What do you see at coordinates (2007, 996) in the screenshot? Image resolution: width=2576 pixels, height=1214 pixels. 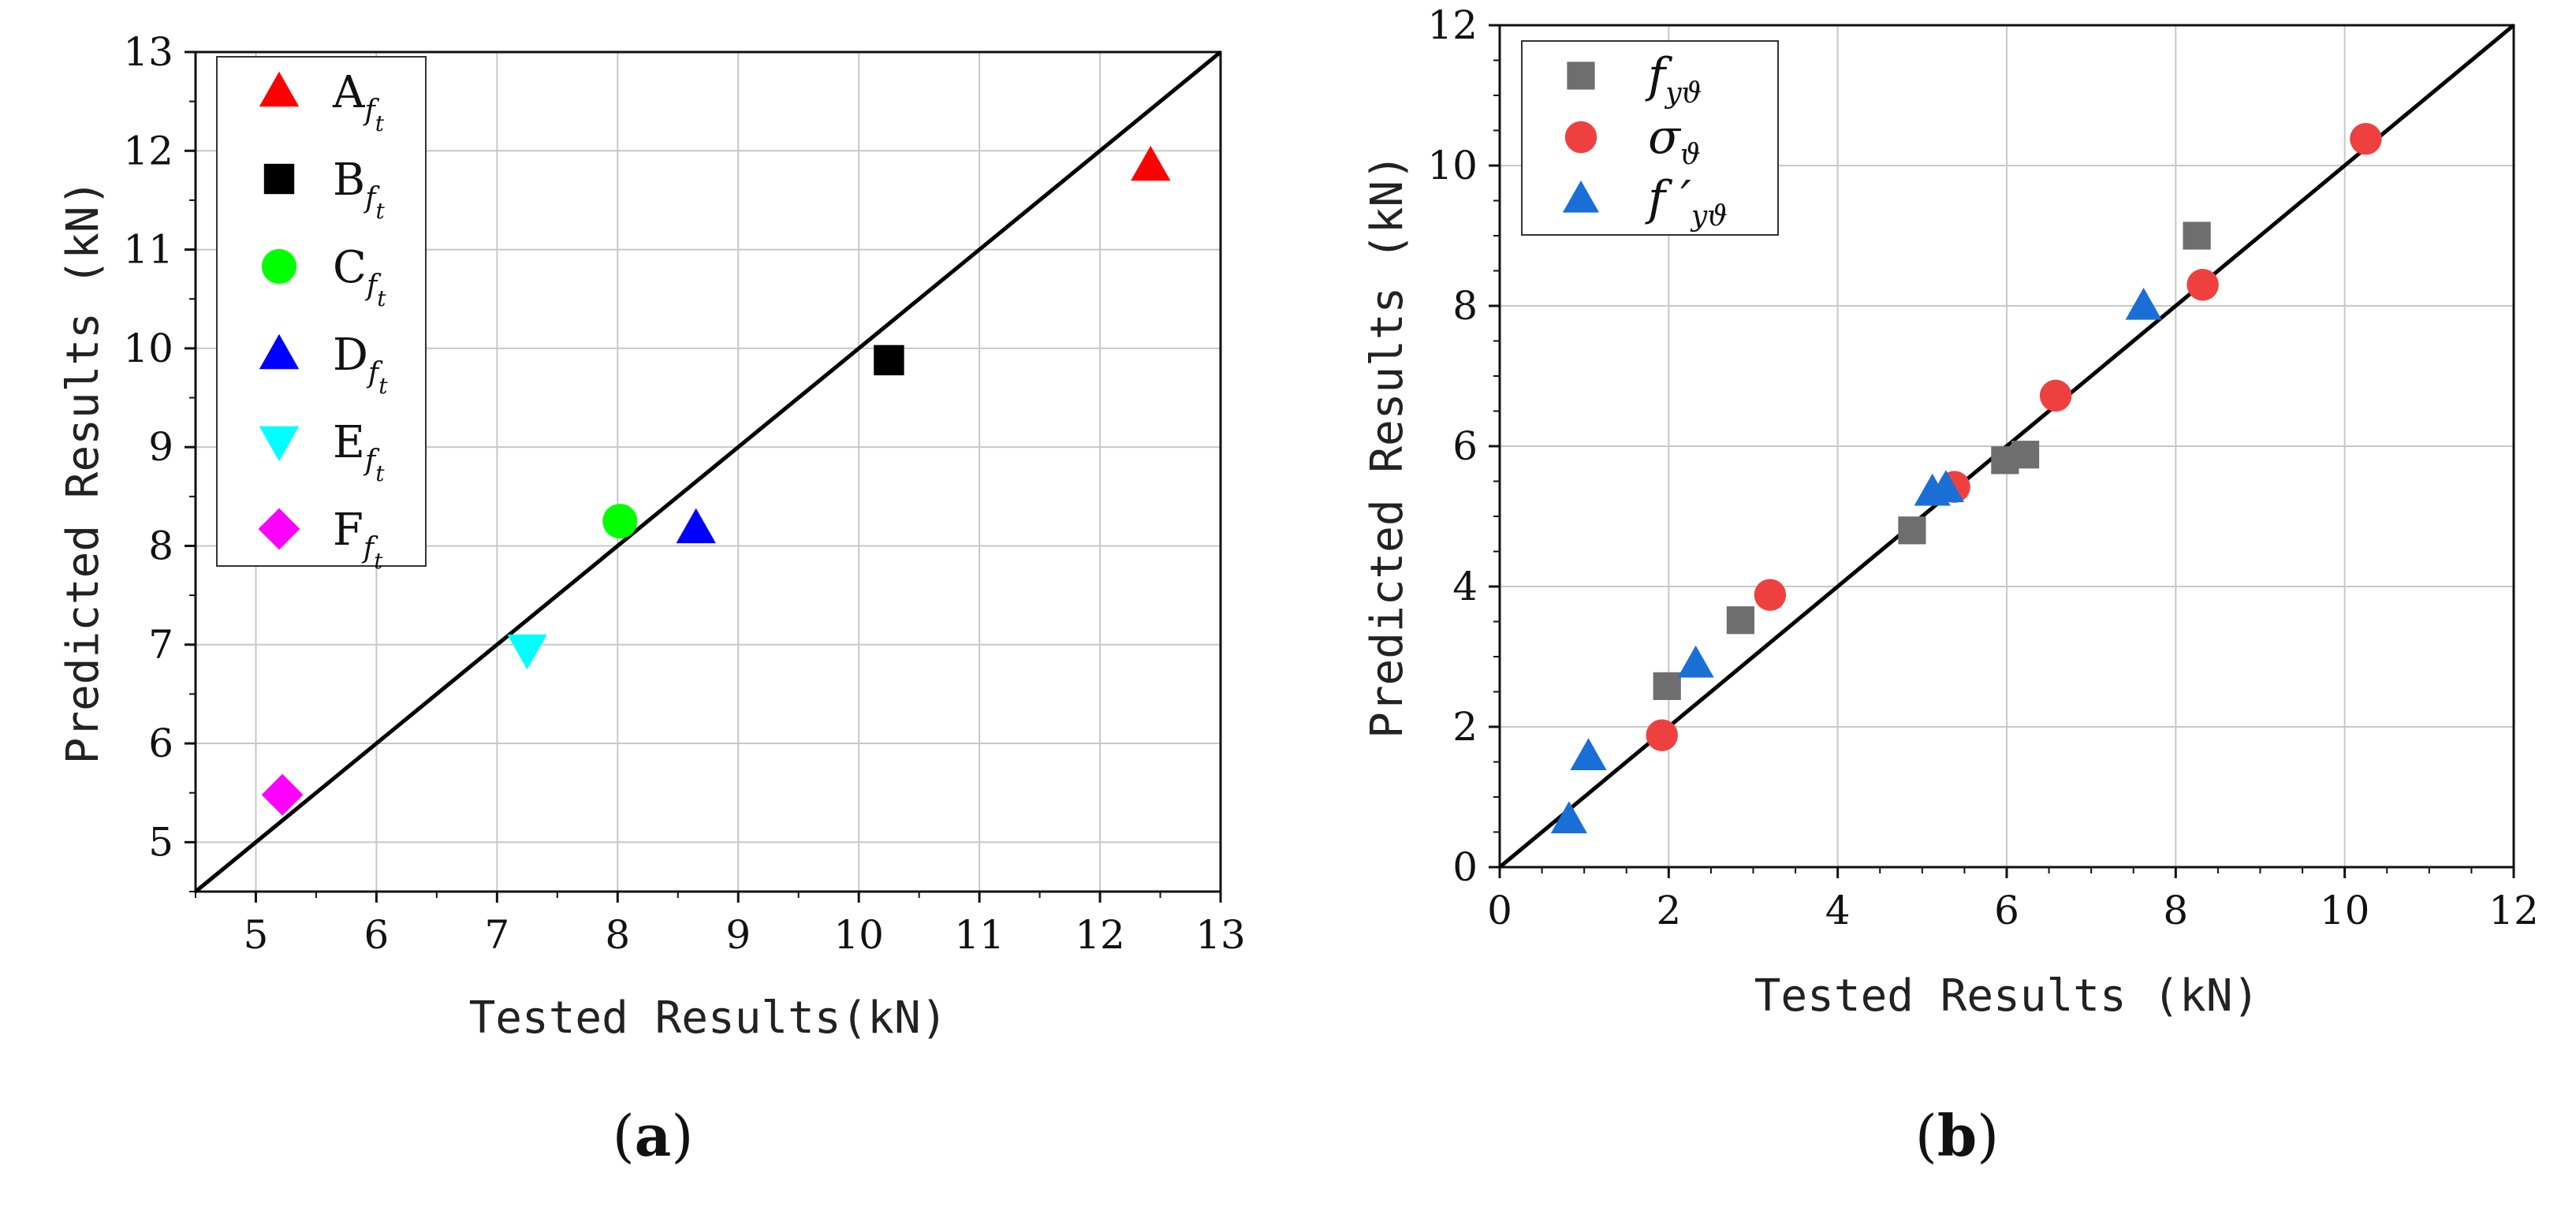 I see `chart-b-x-axis-label: Tested Results (kN)` at bounding box center [2007, 996].